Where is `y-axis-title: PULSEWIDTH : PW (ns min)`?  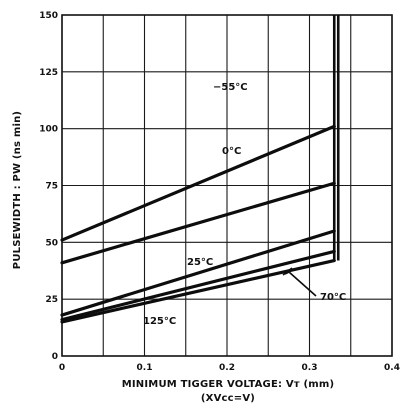
y-axis-title: PULSEWIDTH : PW (ns min) is located at coordinates (17, 190).